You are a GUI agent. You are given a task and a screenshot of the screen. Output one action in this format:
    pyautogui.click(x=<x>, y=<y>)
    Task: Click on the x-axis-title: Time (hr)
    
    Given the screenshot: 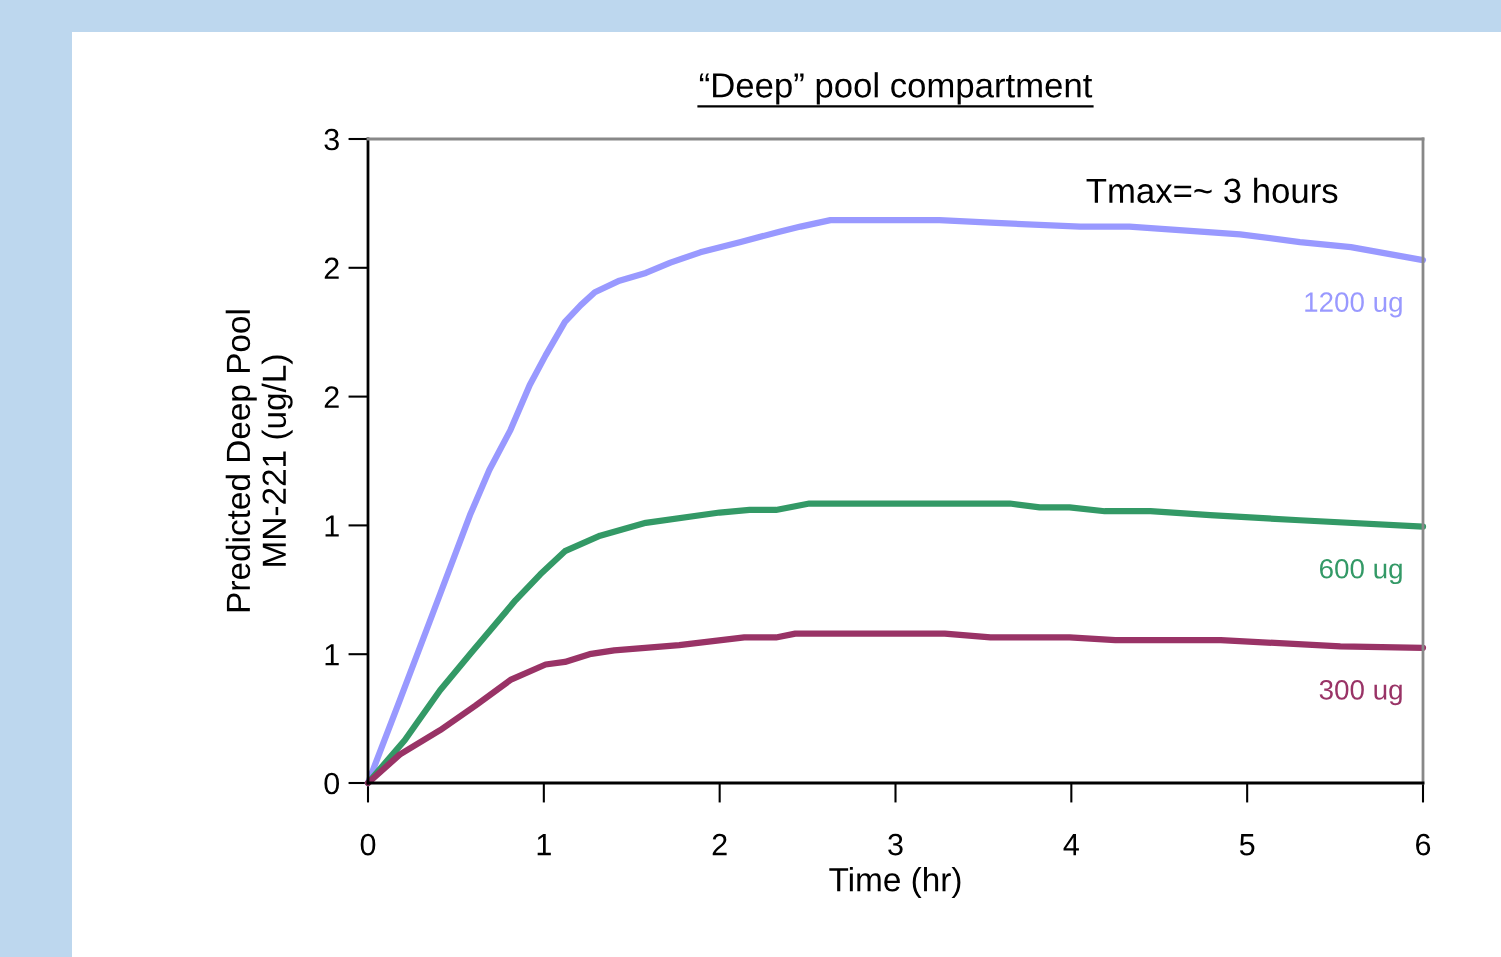 What is the action you would take?
    pyautogui.click(x=895, y=883)
    